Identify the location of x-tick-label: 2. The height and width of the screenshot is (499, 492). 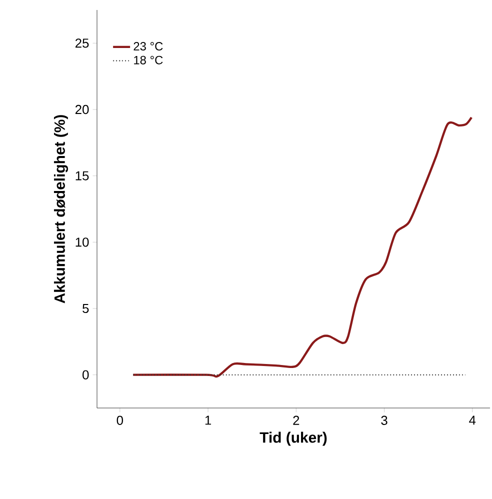
(296, 420).